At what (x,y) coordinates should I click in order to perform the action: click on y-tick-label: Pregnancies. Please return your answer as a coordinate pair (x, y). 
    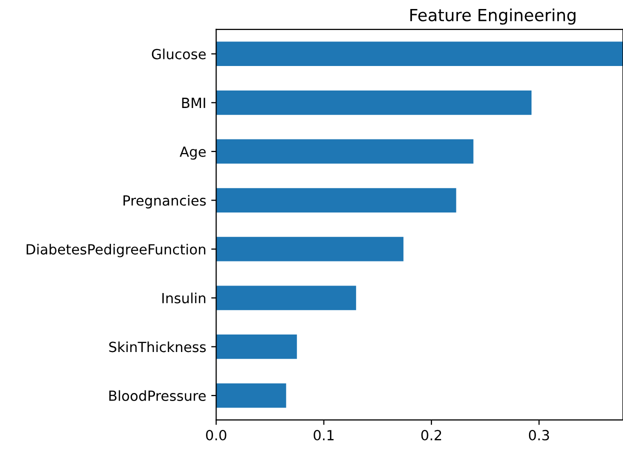
    Looking at the image, I should click on (165, 201).